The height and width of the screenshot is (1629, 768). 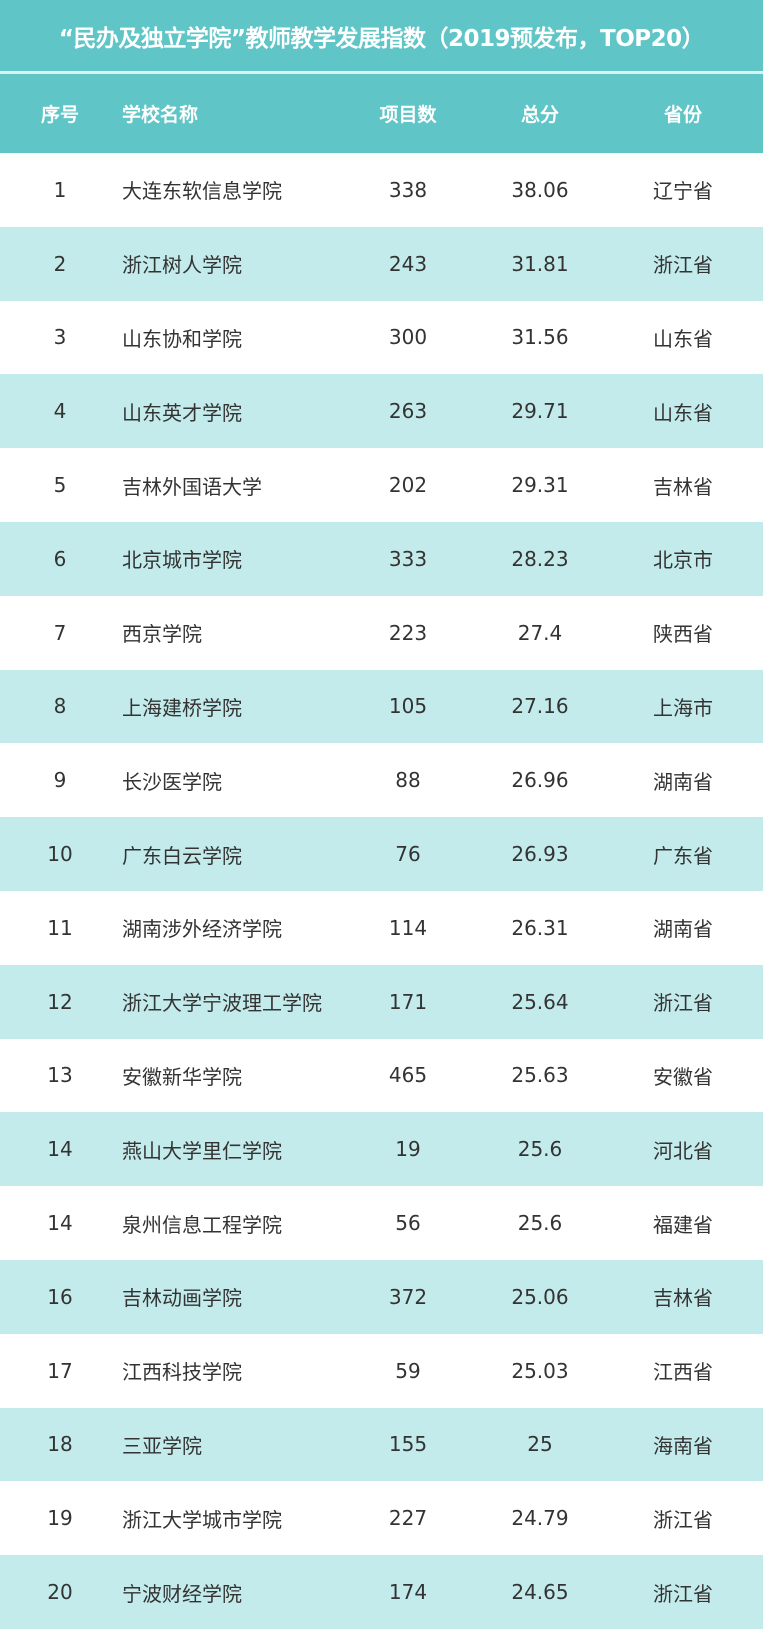 I want to click on cell-score: 27.4, so click(x=540, y=632).